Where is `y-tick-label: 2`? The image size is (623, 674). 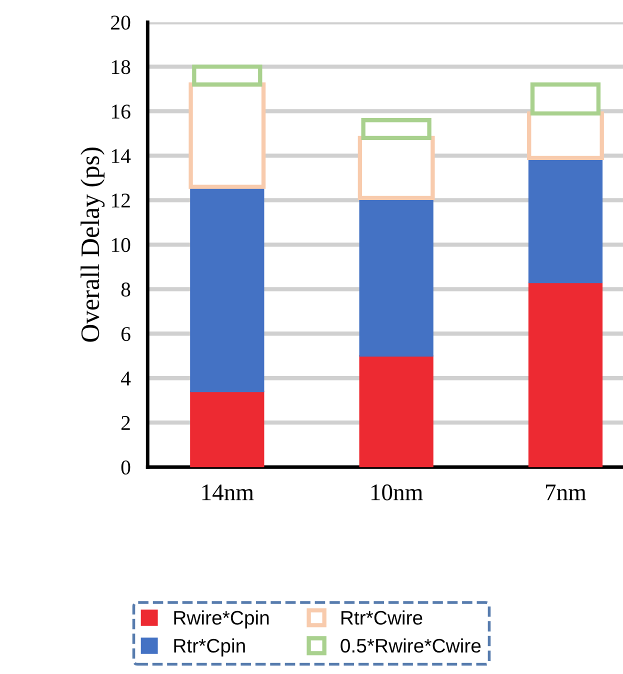
y-tick-label: 2 is located at coordinates (125, 423).